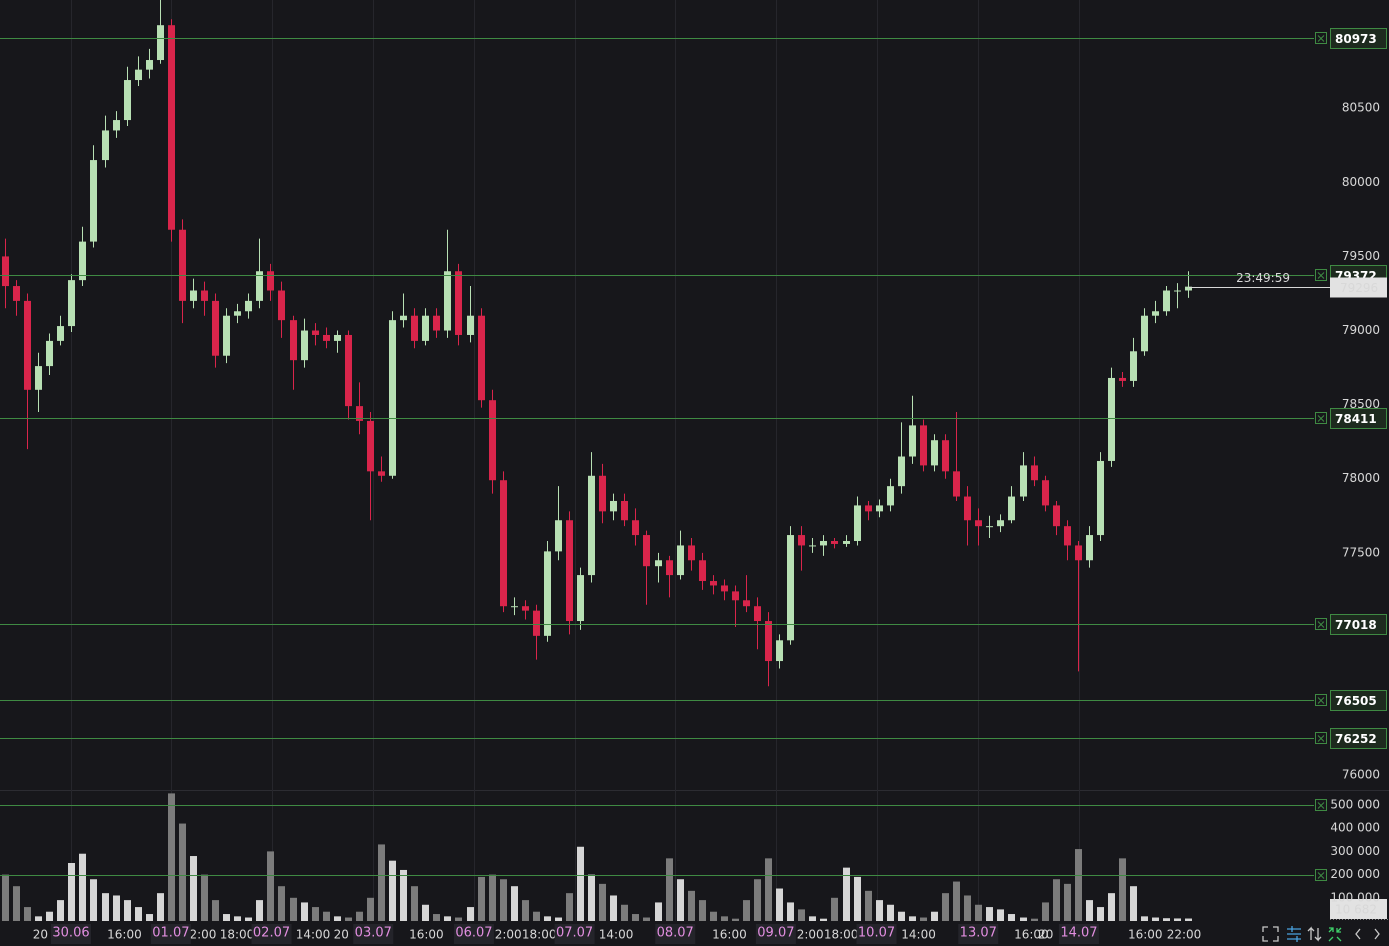  What do you see at coordinates (1356, 39) in the screenshot?
I see `level-label: 80973` at bounding box center [1356, 39].